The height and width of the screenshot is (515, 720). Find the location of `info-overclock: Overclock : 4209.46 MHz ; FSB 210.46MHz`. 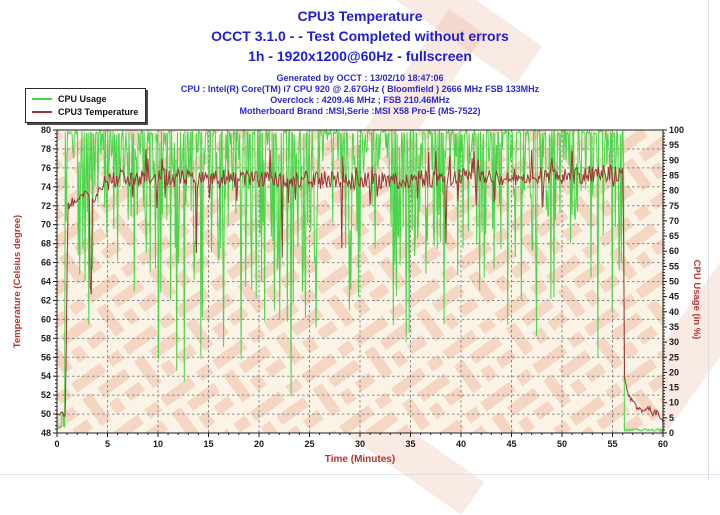

info-overclock: Overclock : 4209.46 MHz ; FSB 210.46MHz is located at coordinates (360, 100).